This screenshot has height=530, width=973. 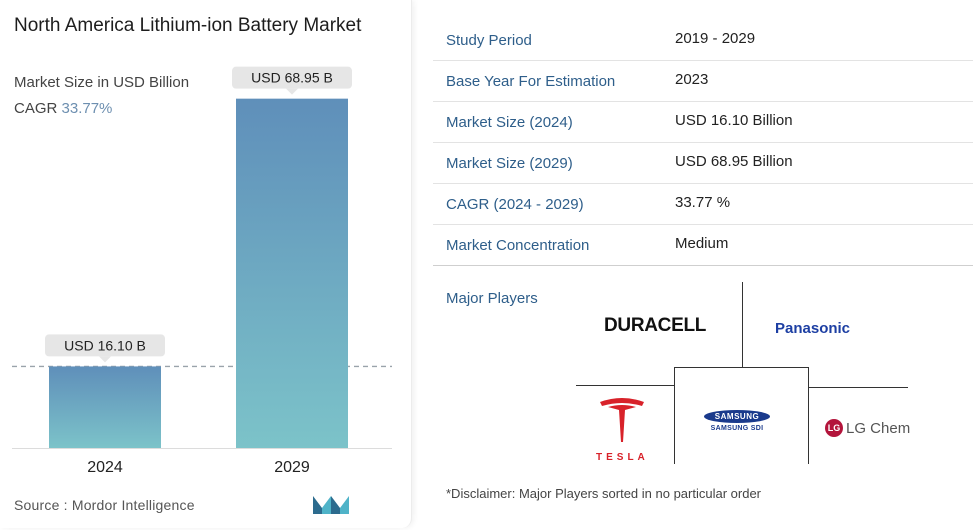 What do you see at coordinates (331, 505) in the screenshot?
I see `mordor-intelligence-logo-icon` at bounding box center [331, 505].